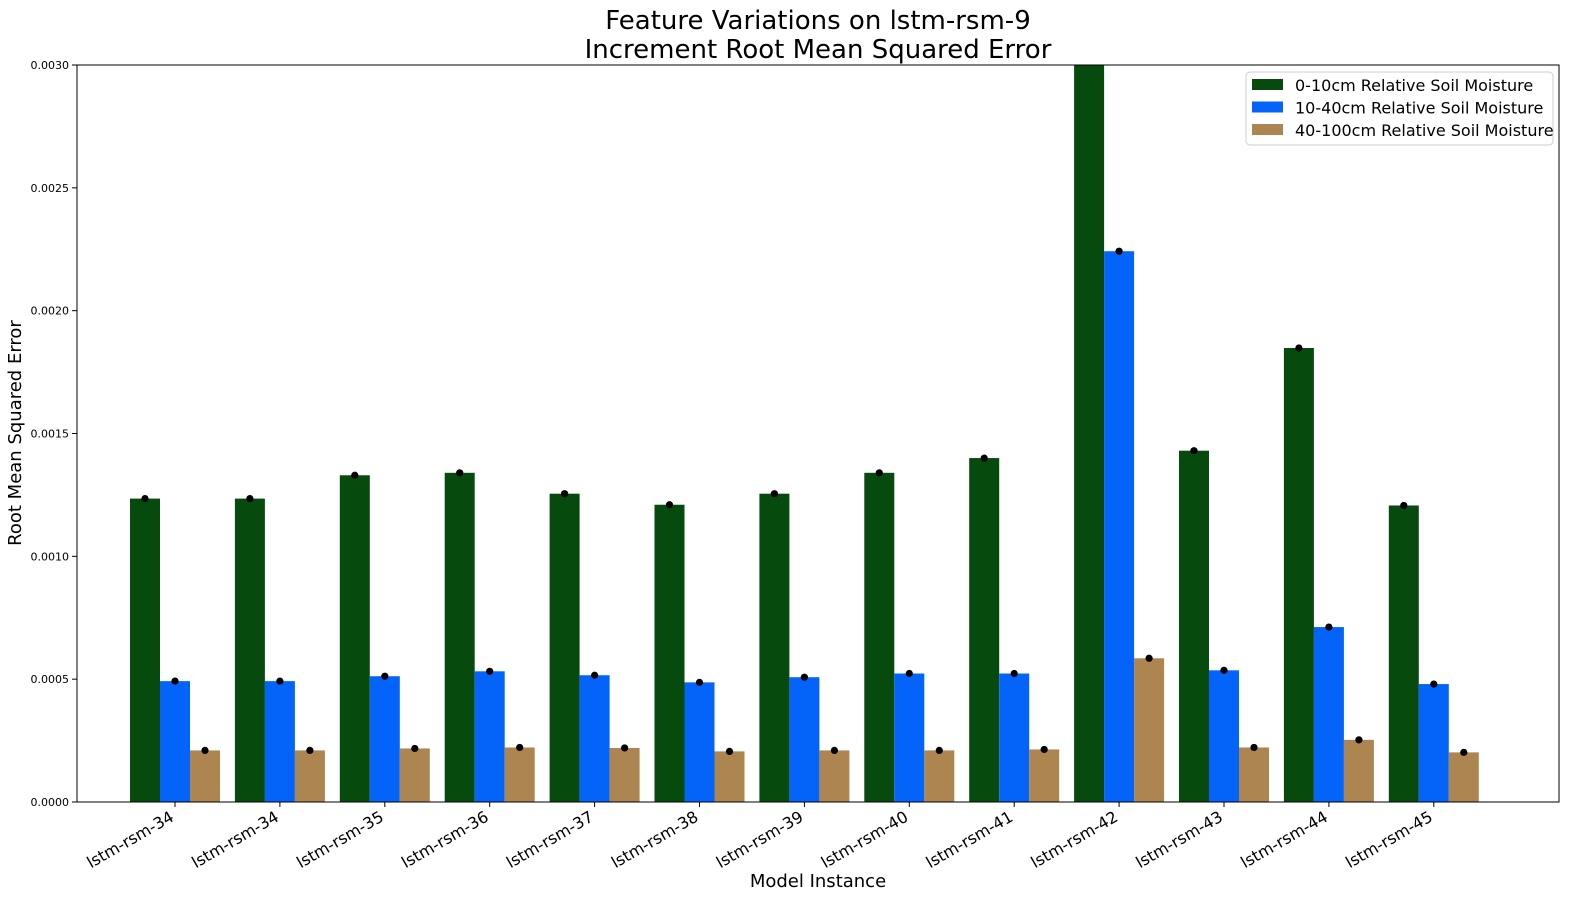  Describe the element at coordinates (865, 839) in the screenshot. I see `x-tick-label: lstm-rsm-40` at that location.